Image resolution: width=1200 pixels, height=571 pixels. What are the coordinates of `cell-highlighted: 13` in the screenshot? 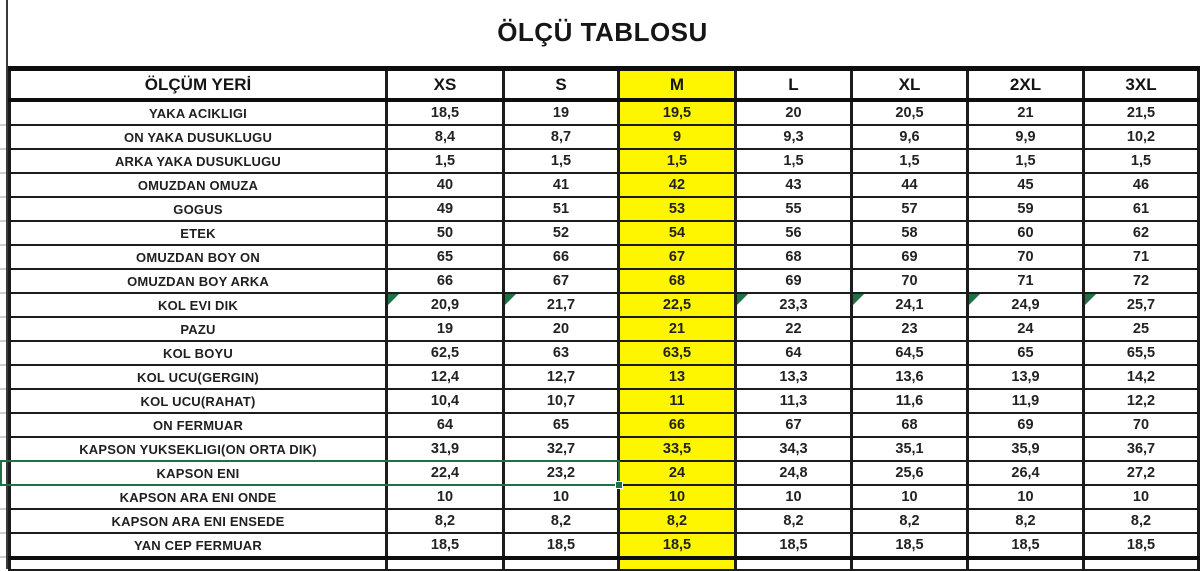 It's located at (677, 377).